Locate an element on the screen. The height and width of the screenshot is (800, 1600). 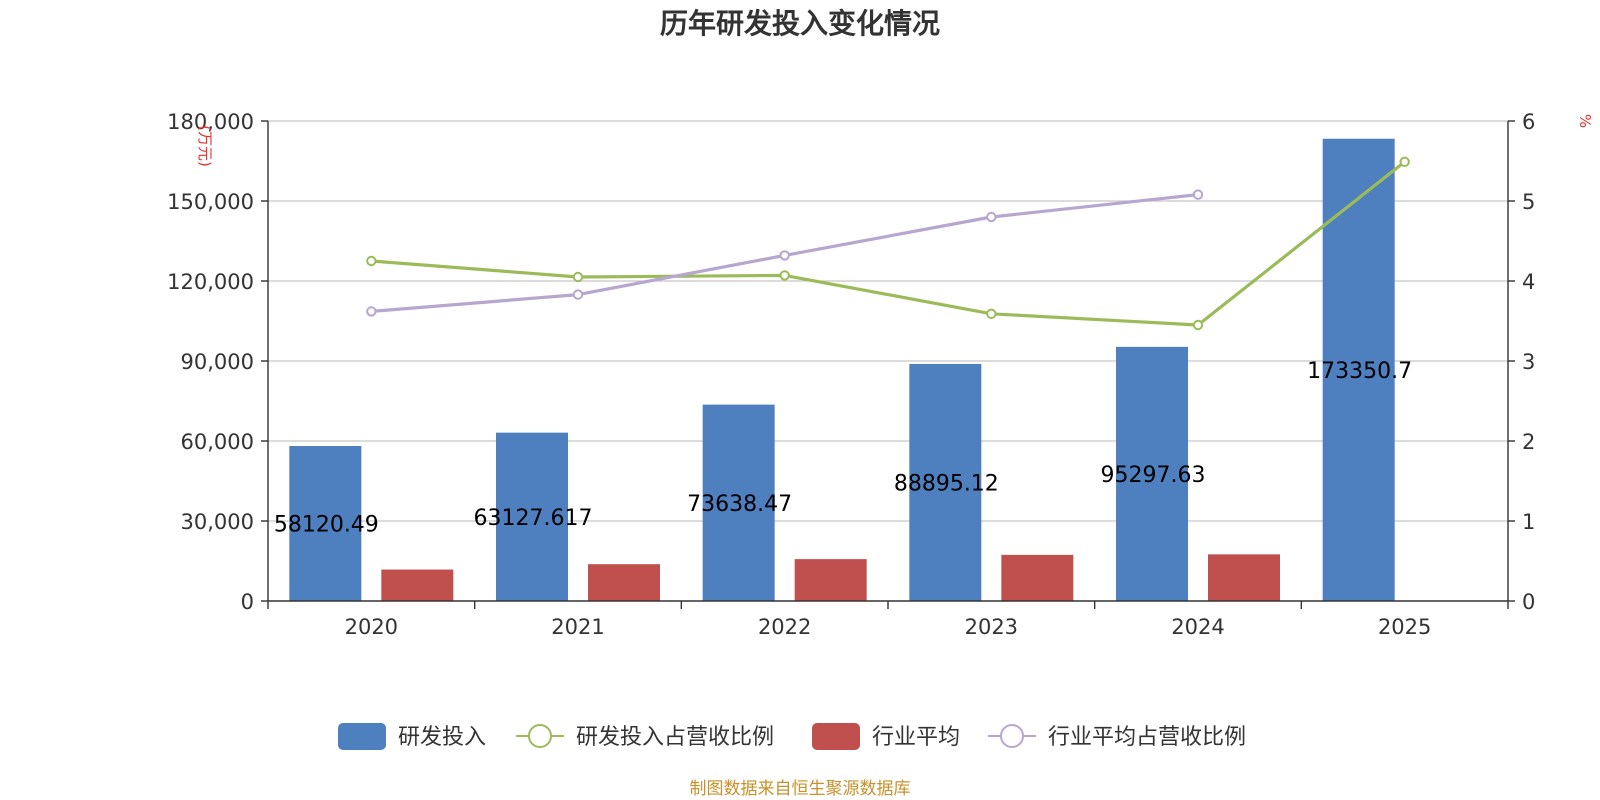
y-left-tick-label: 90,000 is located at coordinates (217, 362).